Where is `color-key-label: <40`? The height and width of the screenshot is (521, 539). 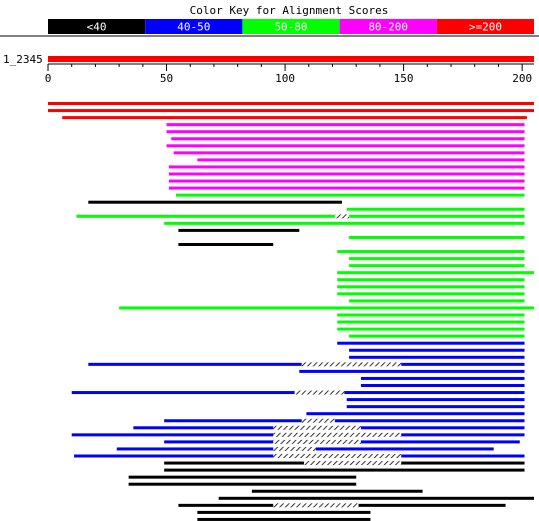 color-key-label: <40 is located at coordinates (97, 27).